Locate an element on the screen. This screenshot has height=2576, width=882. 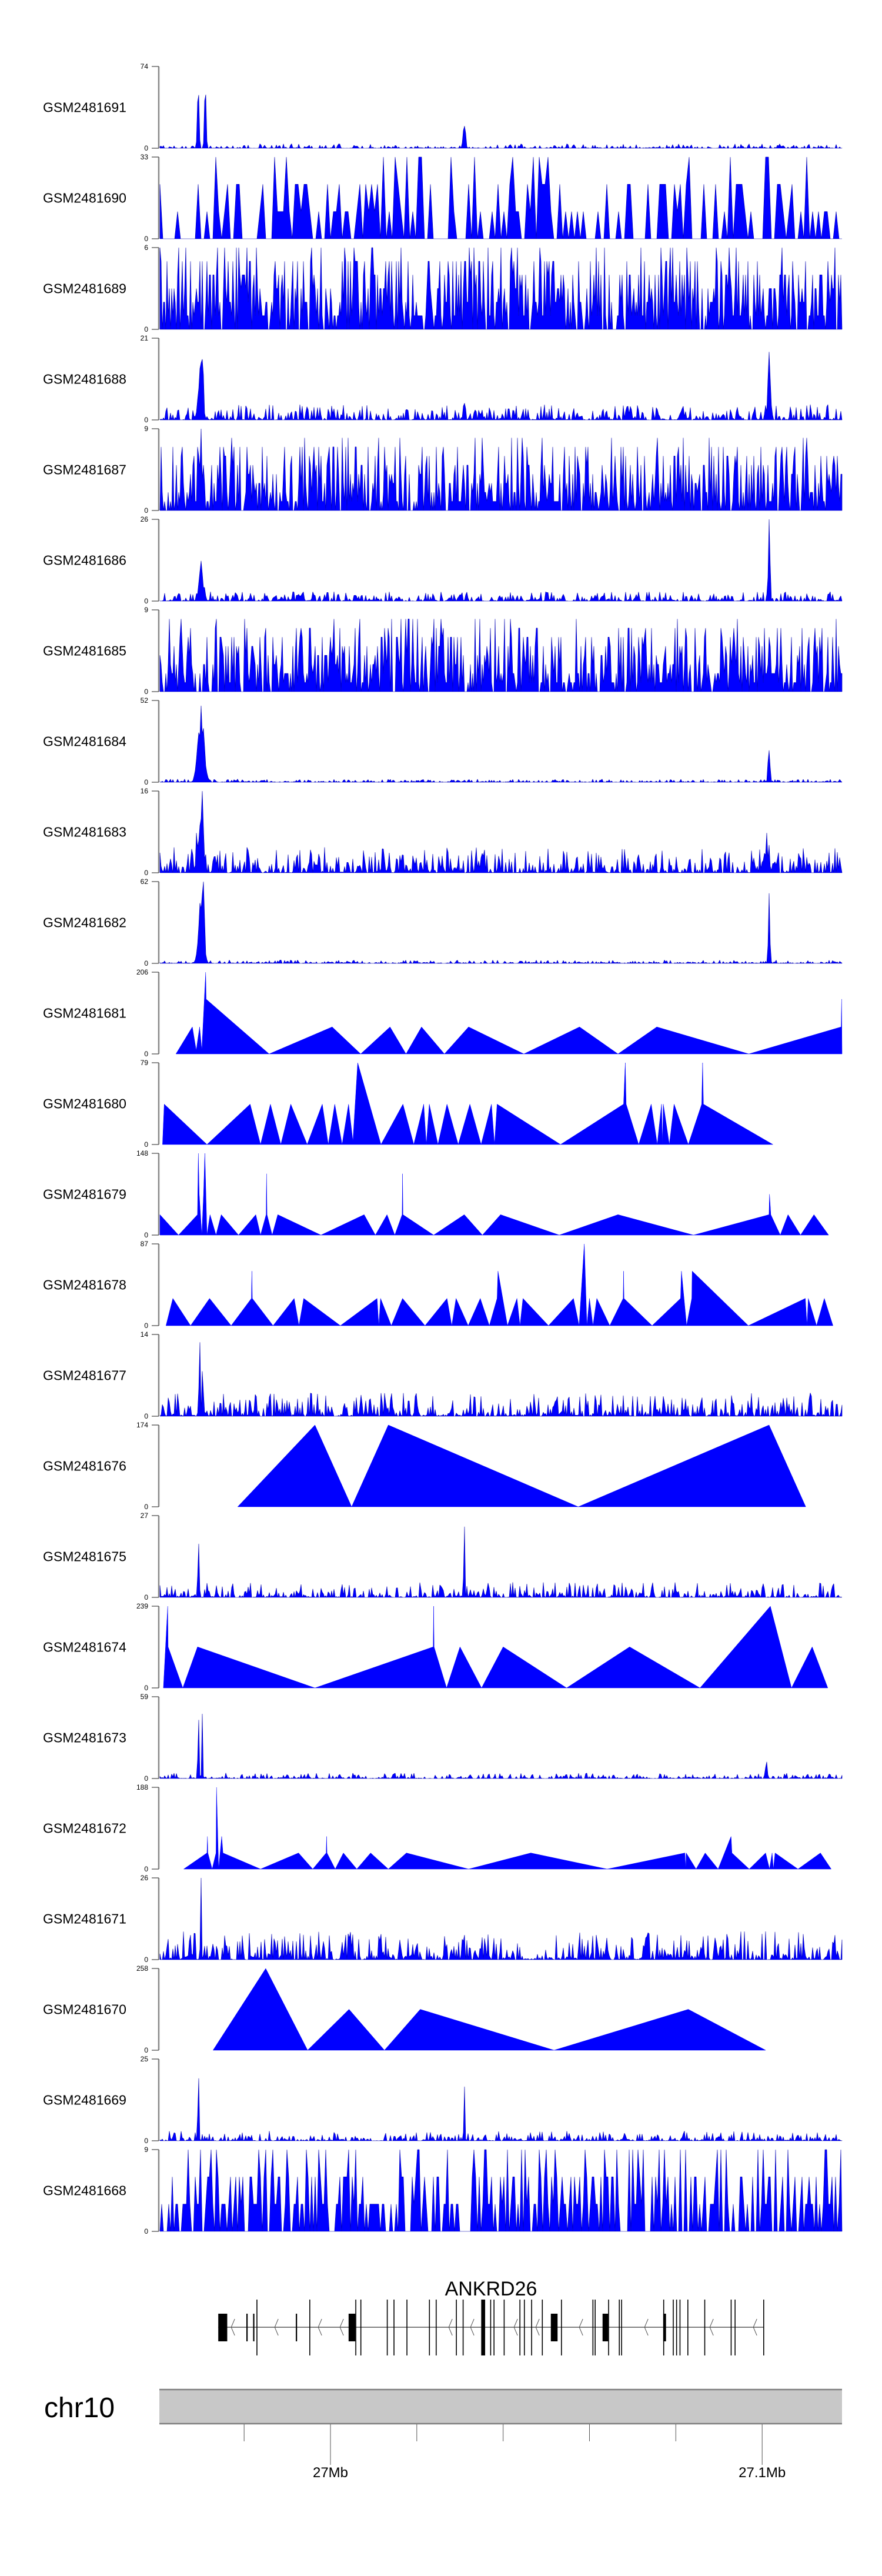
track-label: GSM2481683 is located at coordinates (84, 832).